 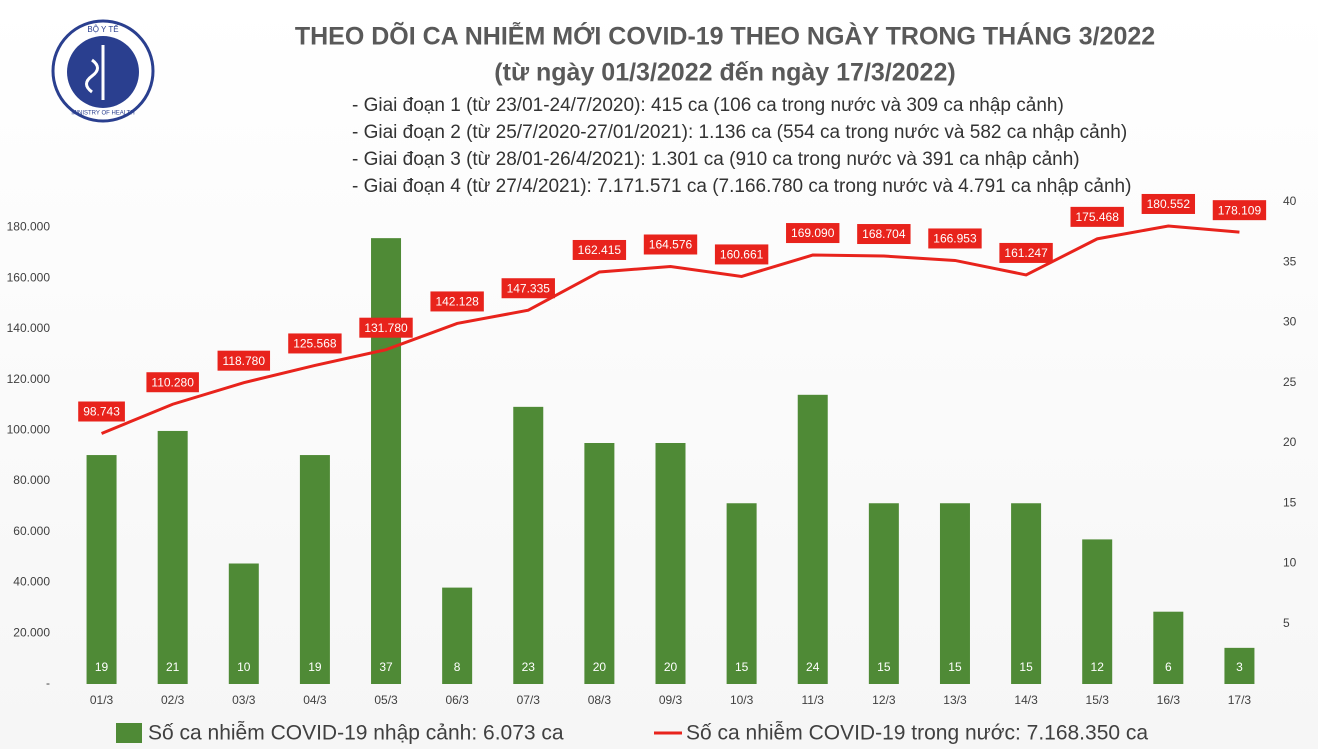 I want to click on y2-tick-label: 15, so click(x=1290, y=502).